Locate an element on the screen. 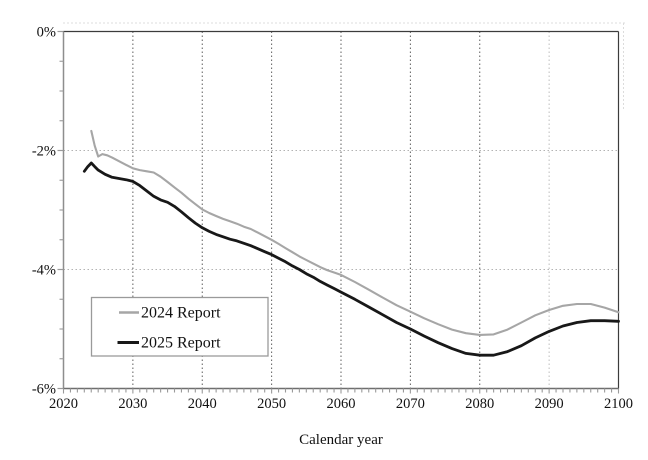 This screenshot has height=460, width=648. legend-label-2024-report: 2024 Report is located at coordinates (181, 313).